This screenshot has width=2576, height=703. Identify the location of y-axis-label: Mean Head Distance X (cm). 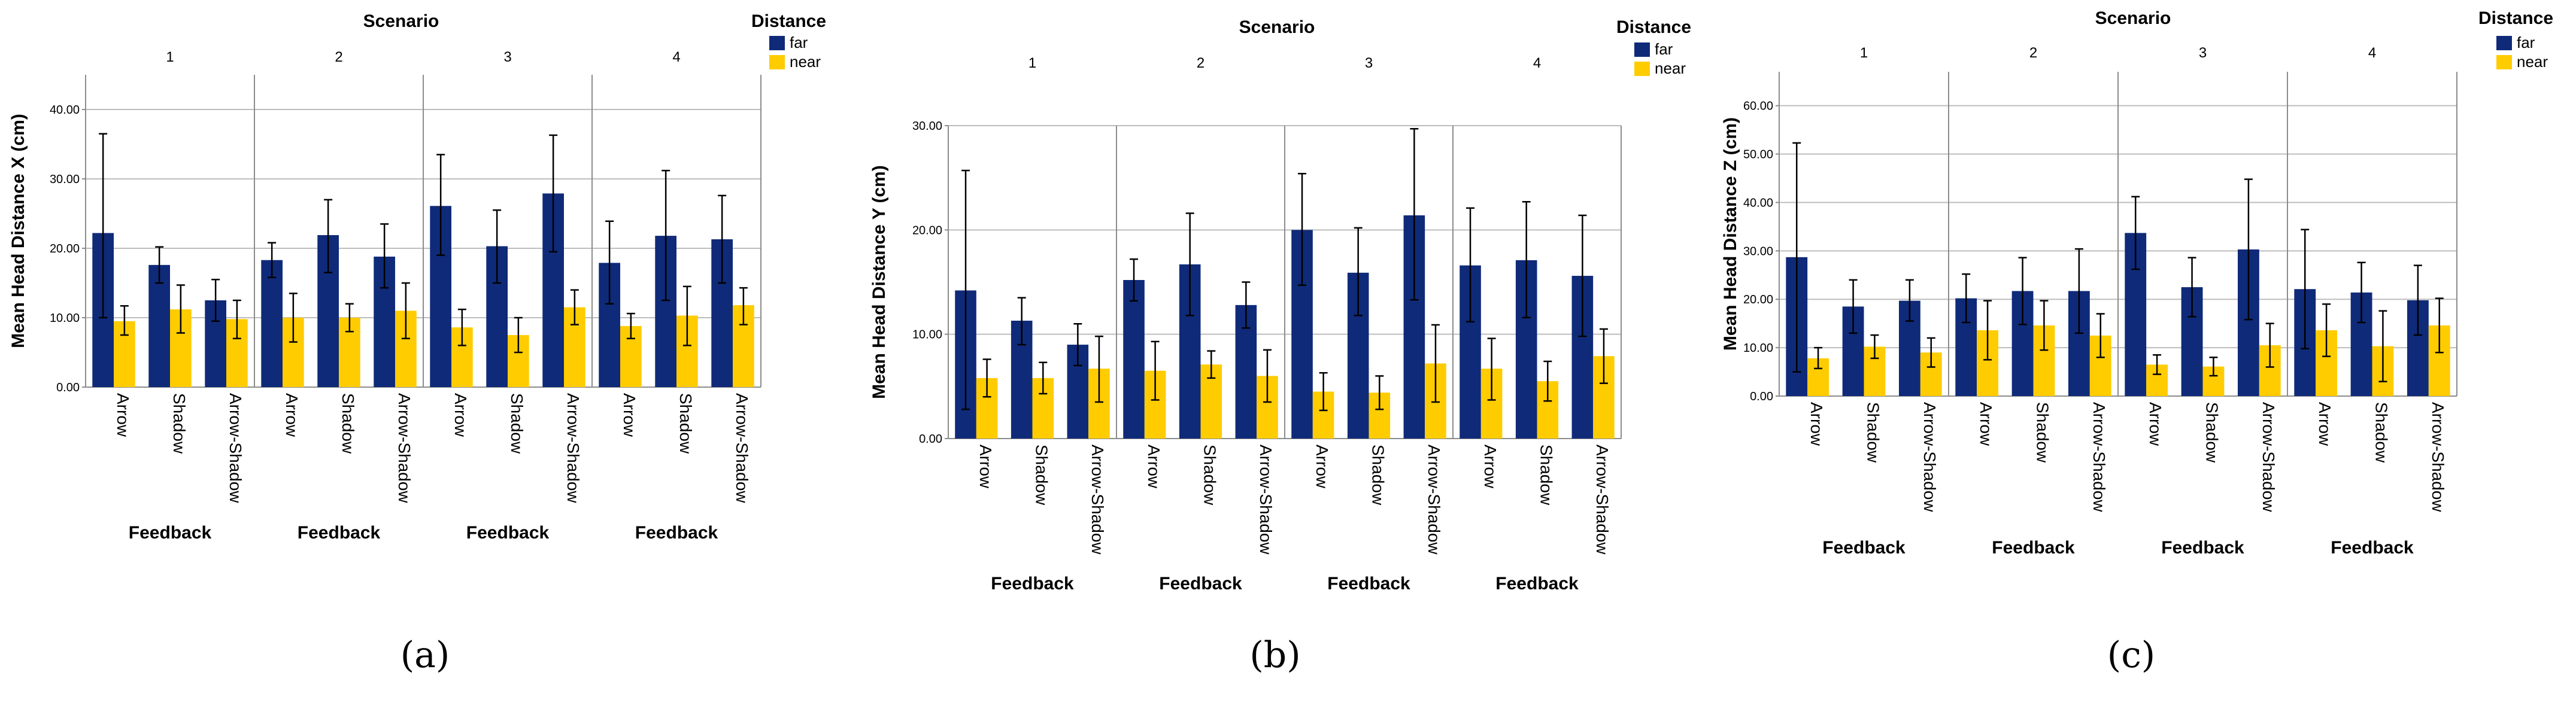
(18, 231).